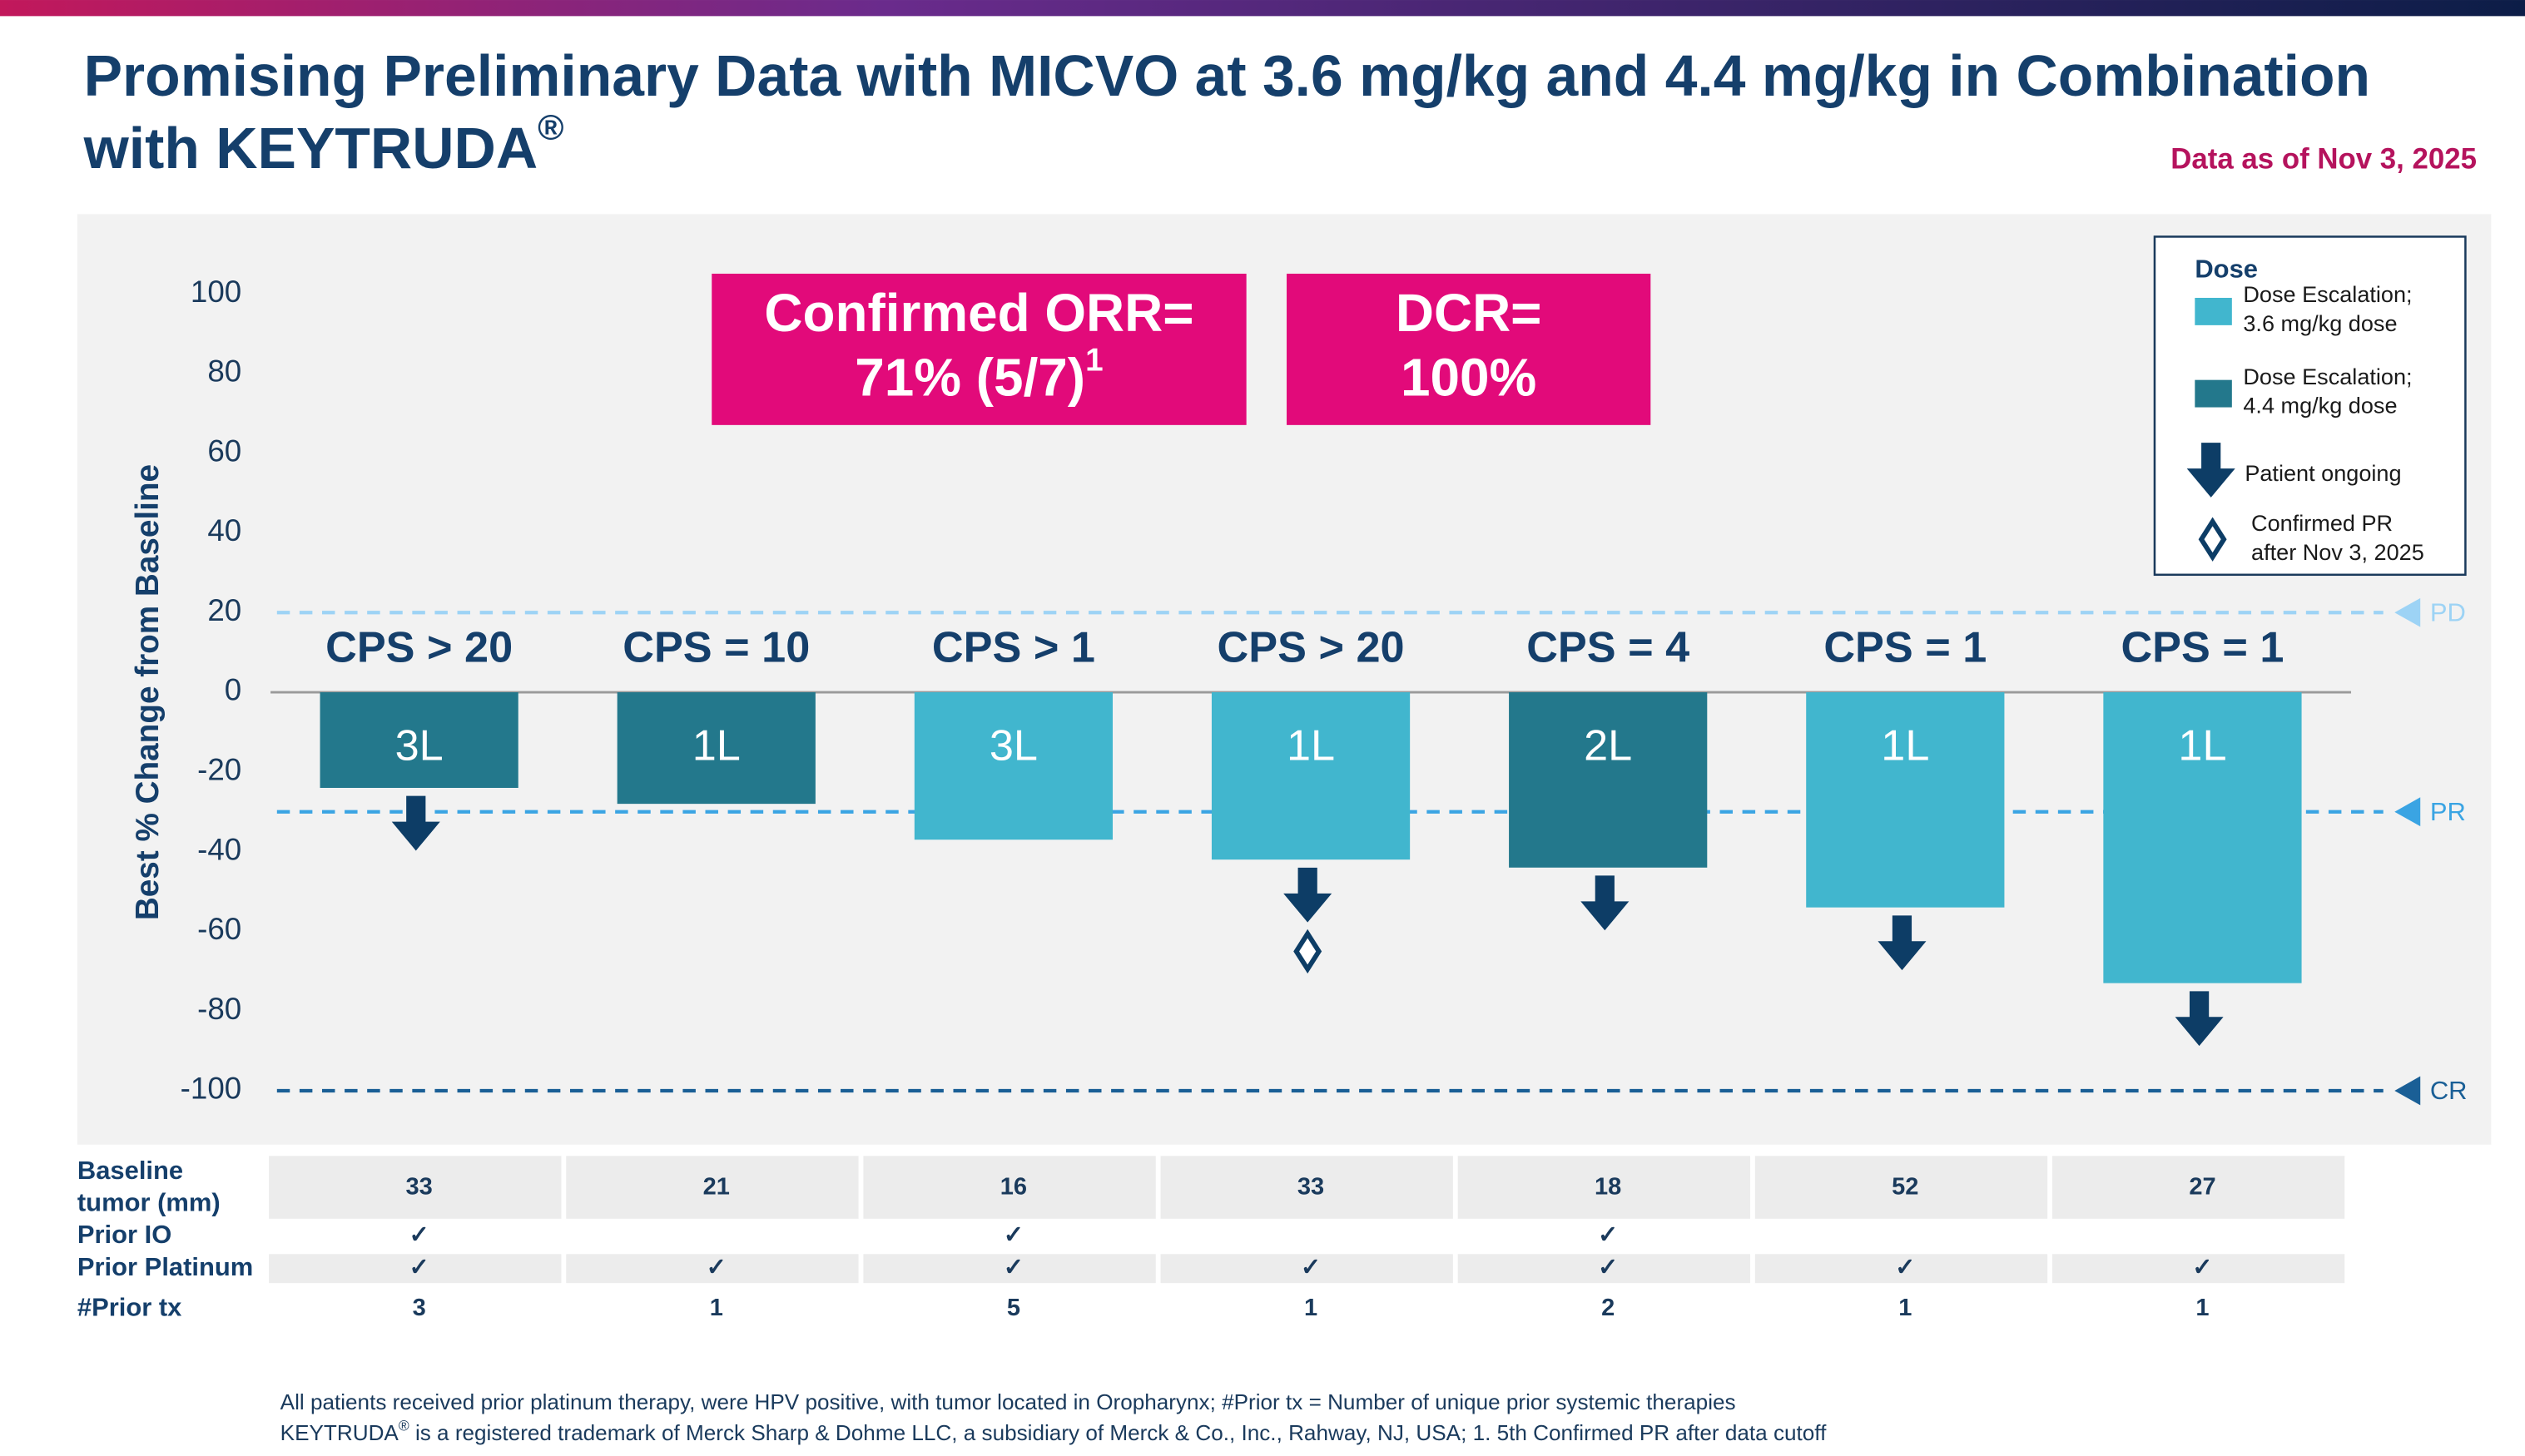  What do you see at coordinates (1307, 951) in the screenshot?
I see `confirmed-pr-marker` at bounding box center [1307, 951].